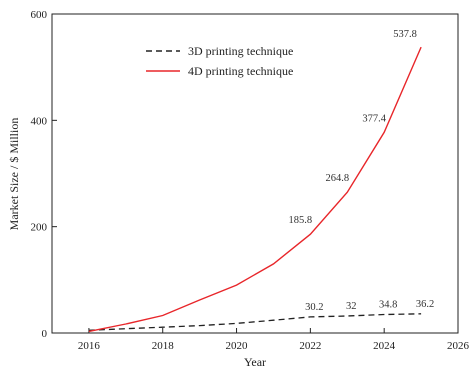  Describe the element at coordinates (255, 322) in the screenshot. I see `series-3d-line` at that location.